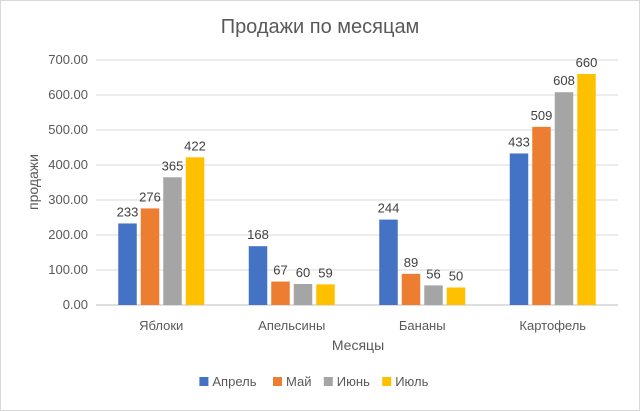 The image size is (640, 411). Describe the element at coordinates (358, 345) in the screenshot. I see `x-axis-title: Месяцы` at that location.